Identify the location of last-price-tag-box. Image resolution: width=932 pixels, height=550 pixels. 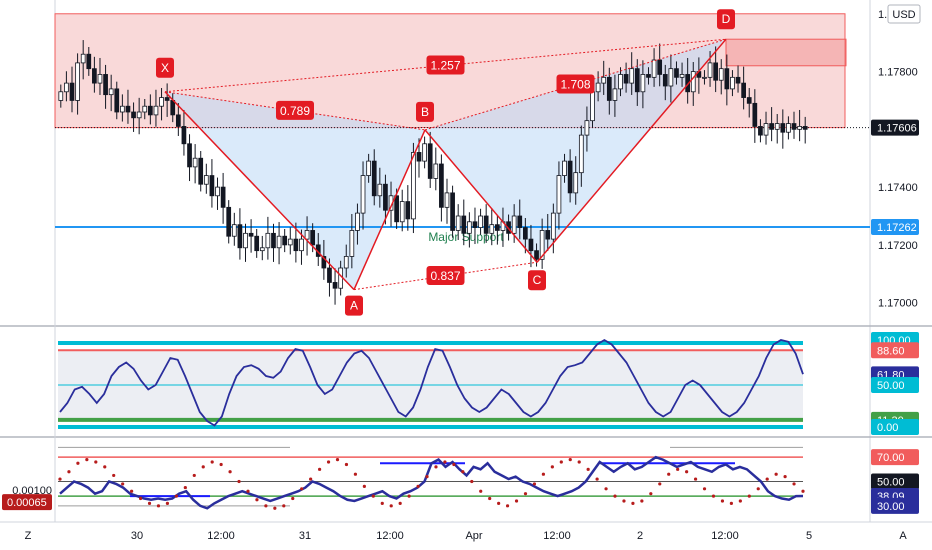
(895, 127).